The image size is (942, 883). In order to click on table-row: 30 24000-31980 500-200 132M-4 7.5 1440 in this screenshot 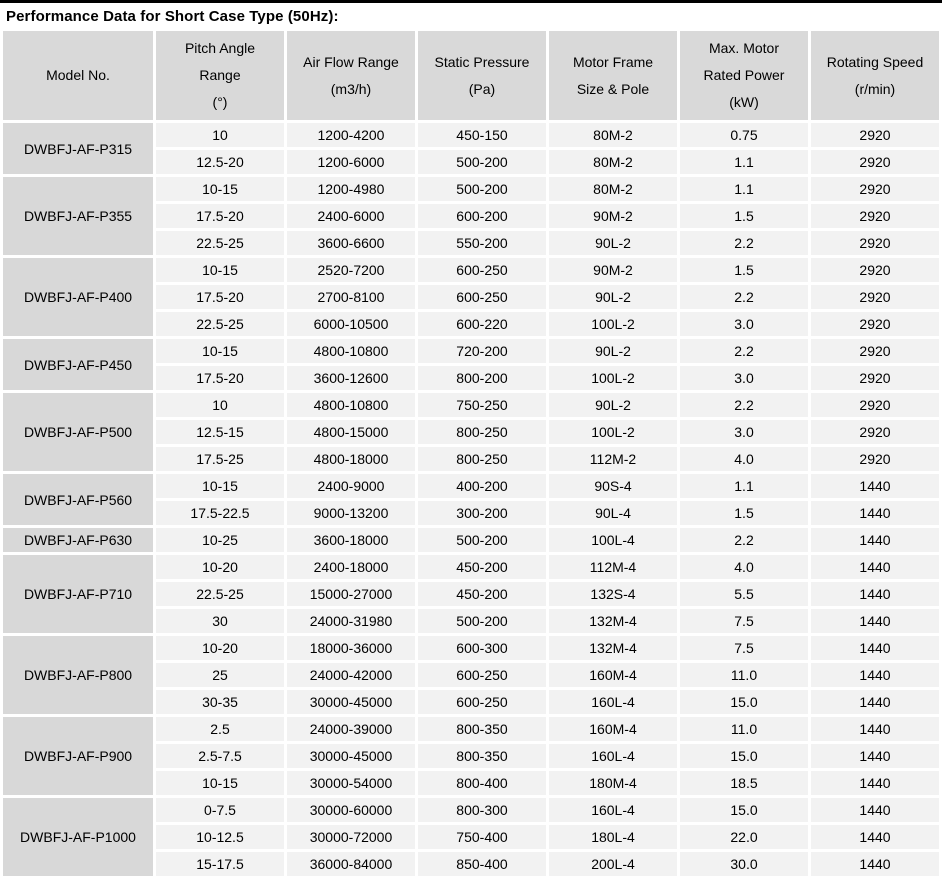, I will do `click(471, 621)`.